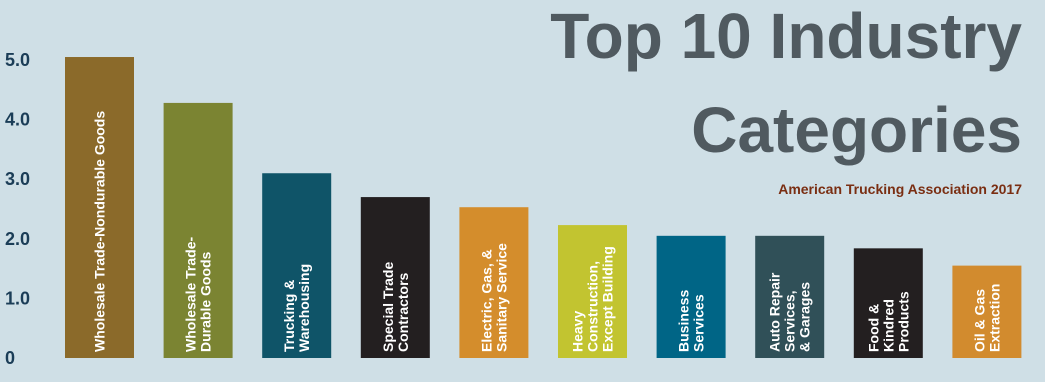 This screenshot has width=1045, height=382. What do you see at coordinates (17, 239) in the screenshot?
I see `y-tick-label: 2.0` at bounding box center [17, 239].